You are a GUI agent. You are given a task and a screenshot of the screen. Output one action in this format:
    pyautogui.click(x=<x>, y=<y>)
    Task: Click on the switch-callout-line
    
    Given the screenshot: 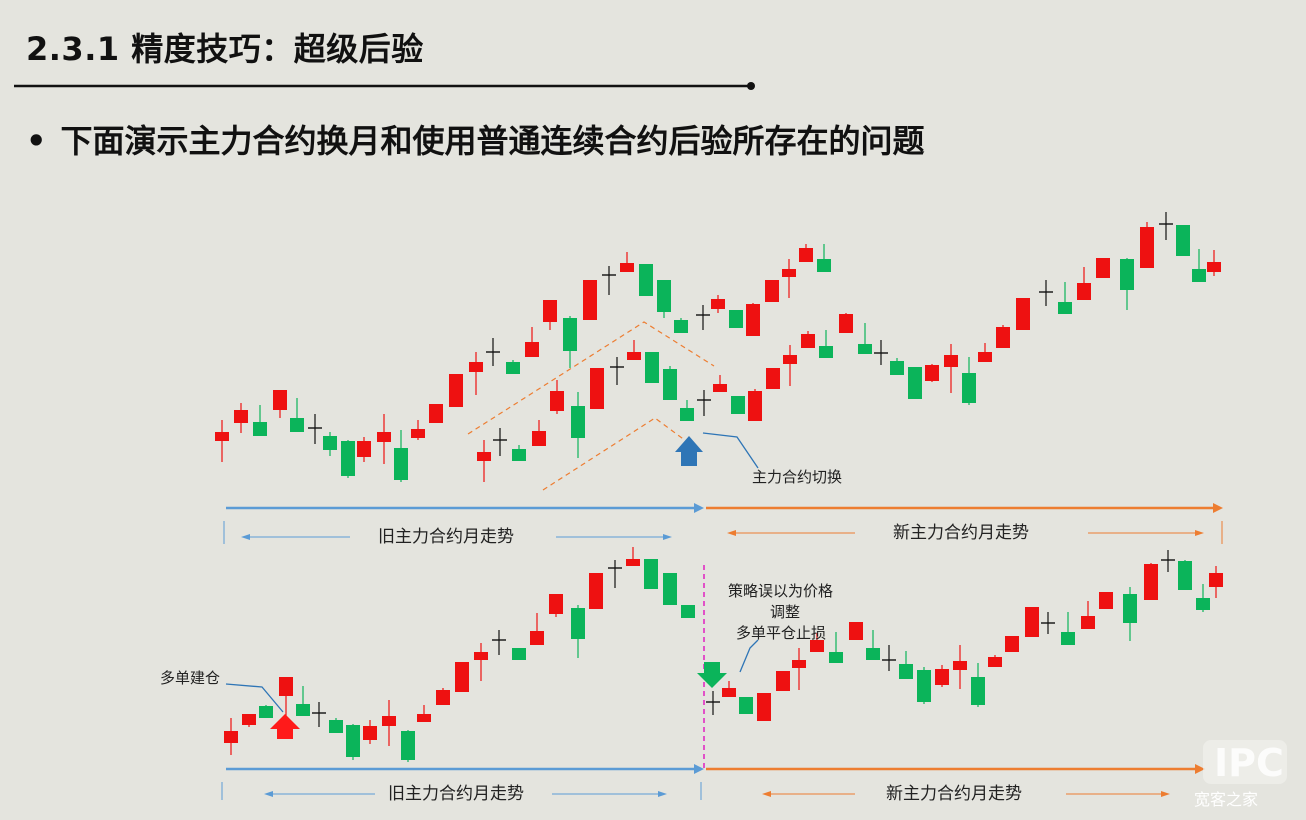 What is the action you would take?
    pyautogui.click(x=730, y=450)
    